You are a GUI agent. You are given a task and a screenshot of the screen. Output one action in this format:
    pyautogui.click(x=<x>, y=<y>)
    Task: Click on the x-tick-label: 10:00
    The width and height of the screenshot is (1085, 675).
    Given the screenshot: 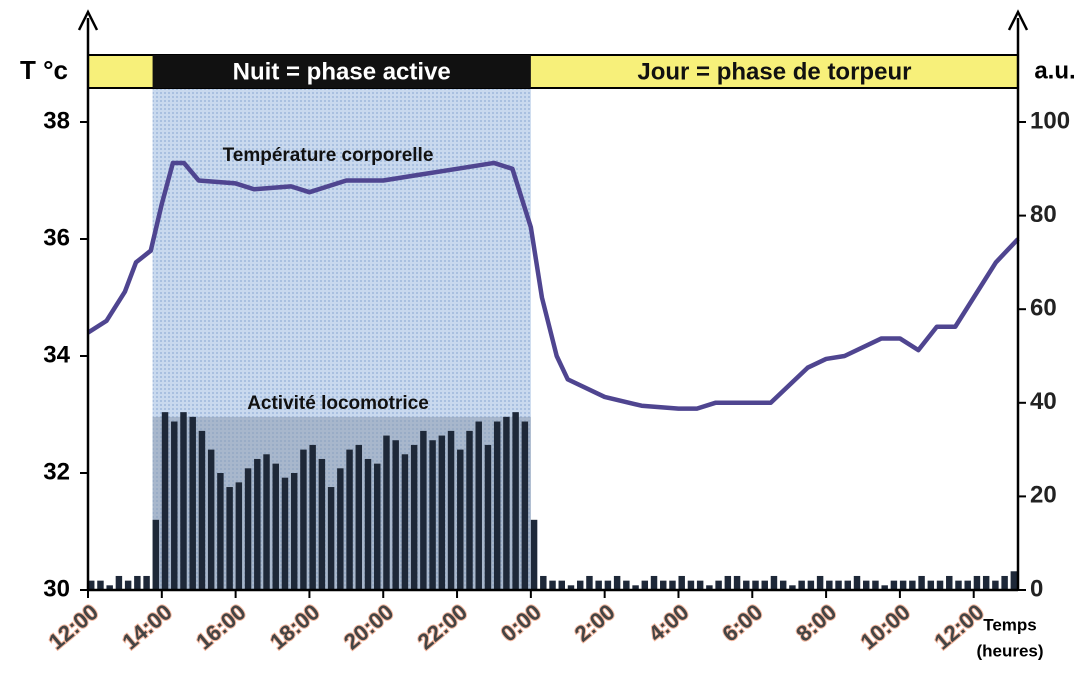 What is the action you would take?
    pyautogui.click(x=885, y=626)
    